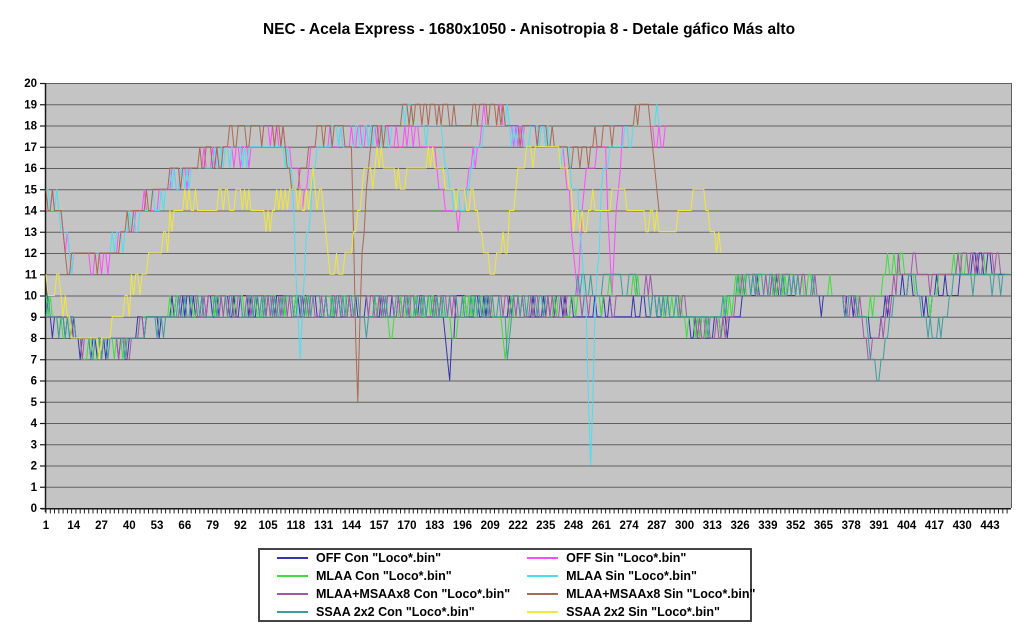  I want to click on x-tick-label: 157, so click(379, 526).